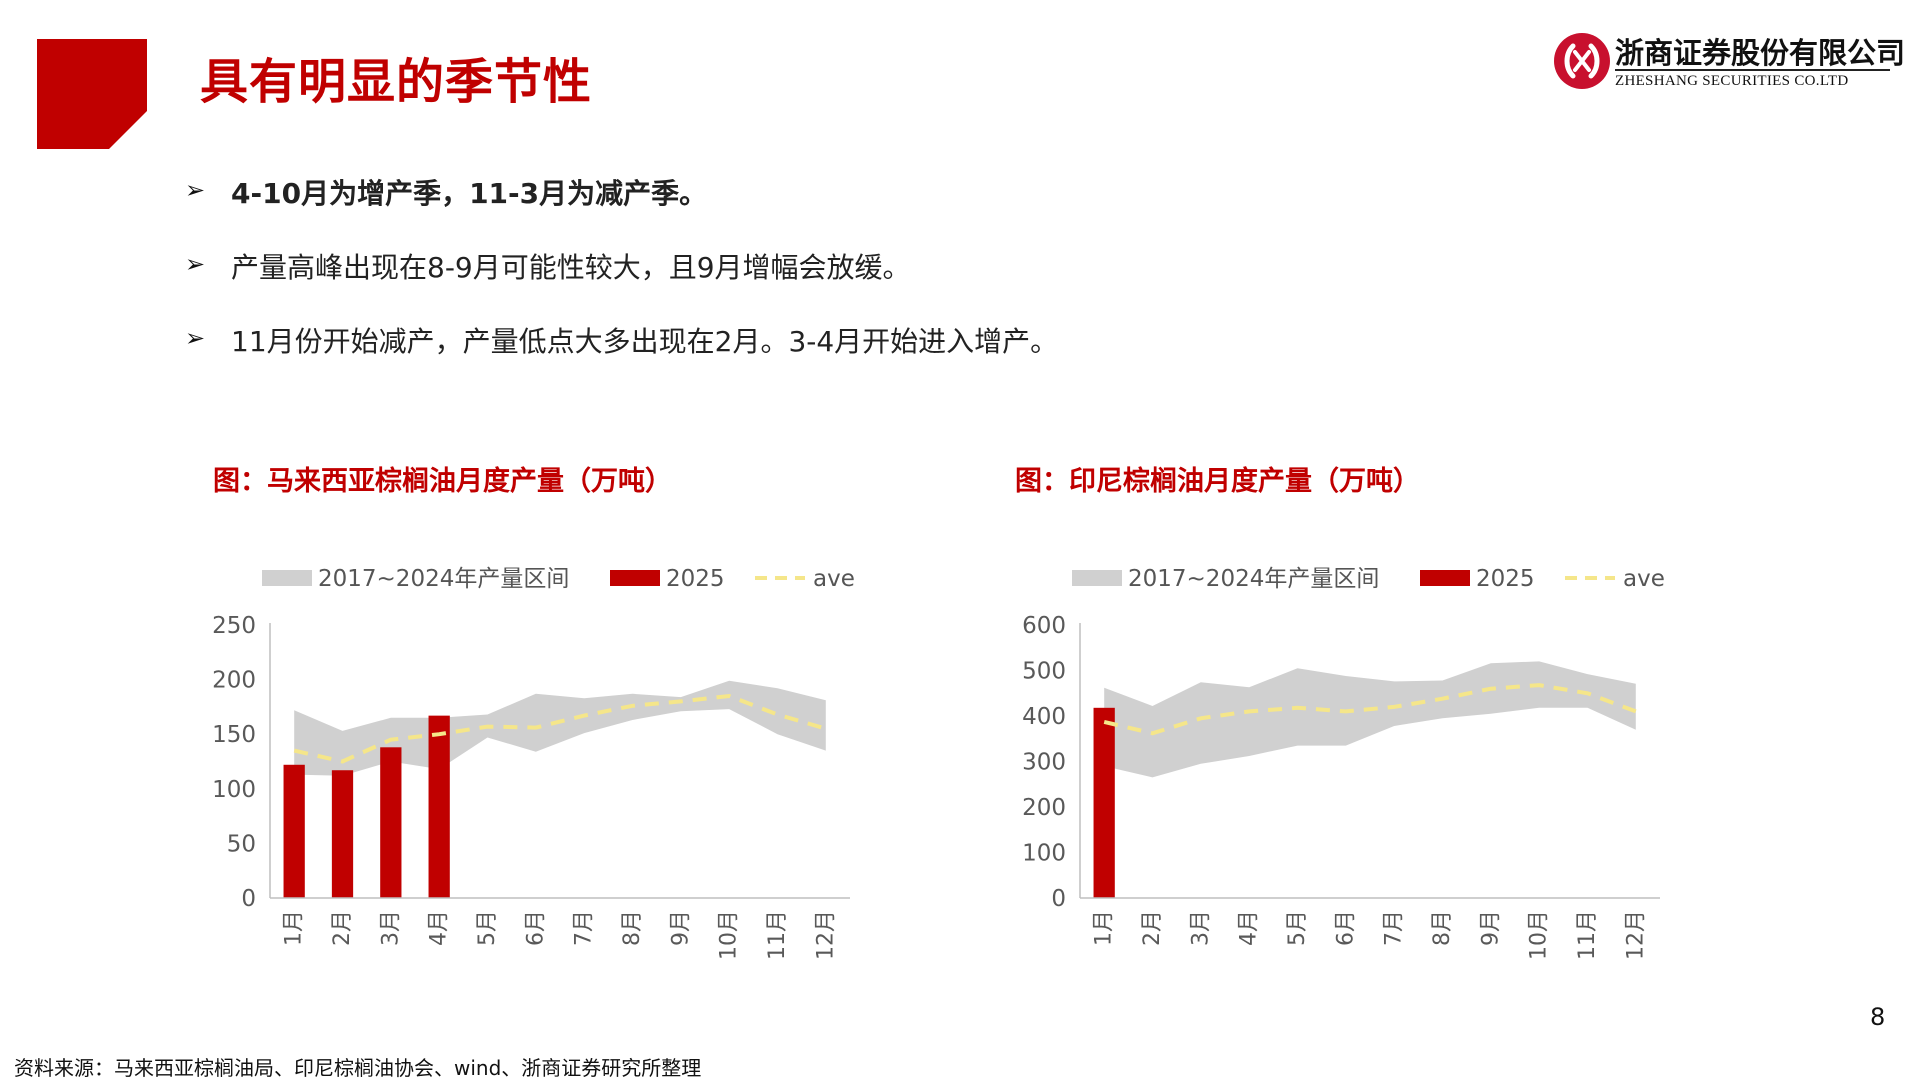 Image resolution: width=1920 pixels, height=1081 pixels. What do you see at coordinates (92, 94) in the screenshot?
I see `corner-accent` at bounding box center [92, 94].